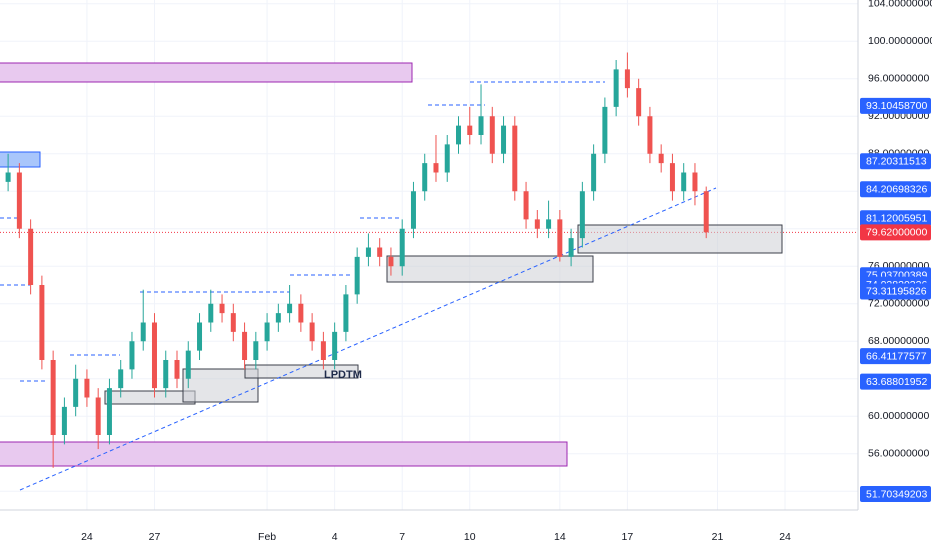  What do you see at coordinates (628, 537) in the screenshot?
I see `x-tick-label: 17` at bounding box center [628, 537].